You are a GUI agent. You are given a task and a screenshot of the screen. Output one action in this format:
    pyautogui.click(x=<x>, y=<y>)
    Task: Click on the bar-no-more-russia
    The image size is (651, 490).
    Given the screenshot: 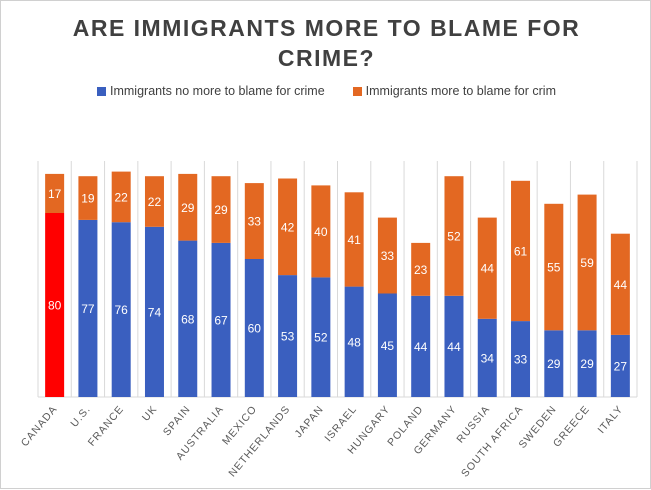 What is the action you would take?
    pyautogui.click(x=487, y=357)
    